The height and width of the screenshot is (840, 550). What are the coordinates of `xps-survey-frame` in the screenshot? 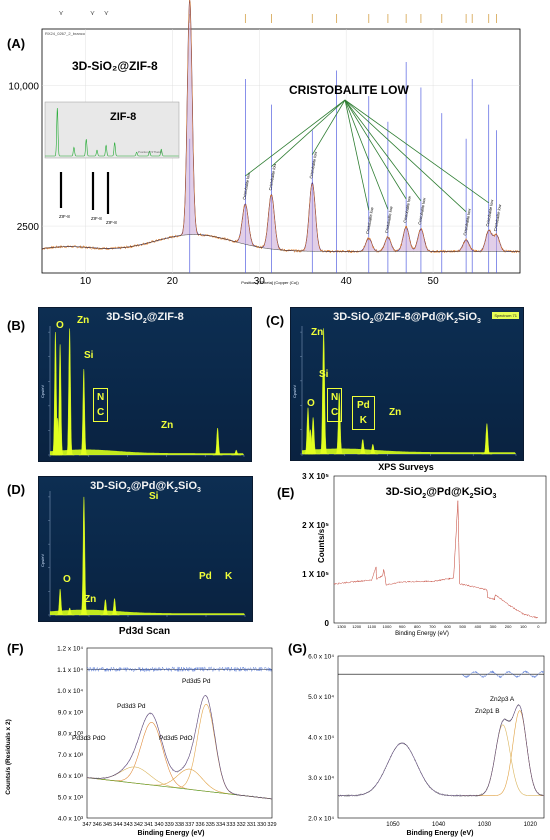 It's located at (440, 549).